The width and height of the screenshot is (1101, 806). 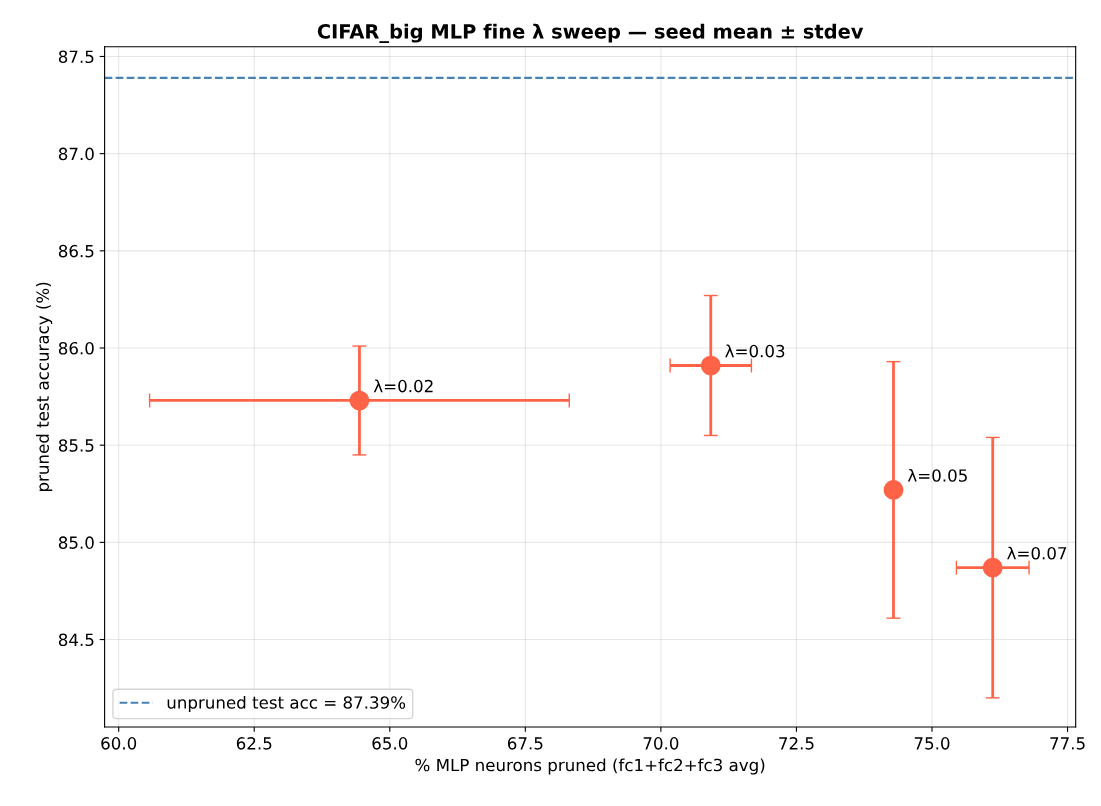 What do you see at coordinates (76, 154) in the screenshot?
I see `y-tick-label: 87.0` at bounding box center [76, 154].